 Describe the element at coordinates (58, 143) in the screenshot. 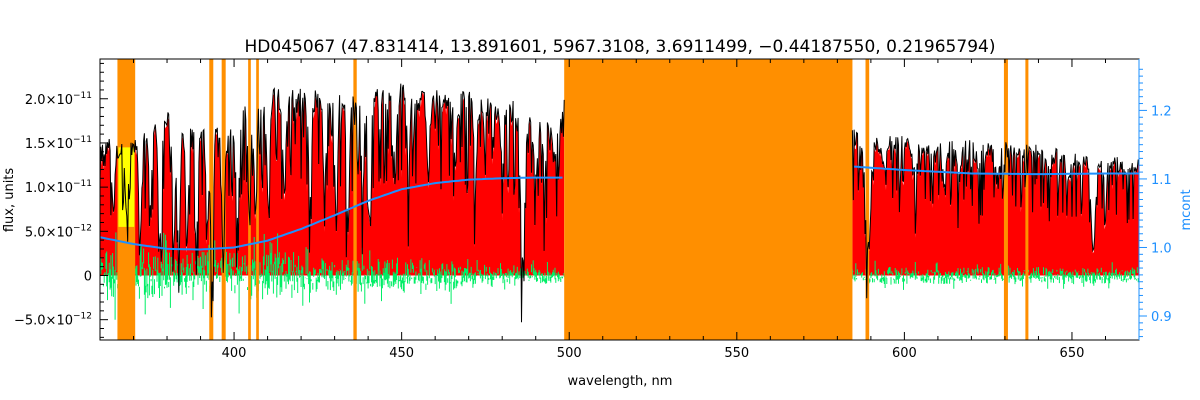

I see `y-tick-label: 1.5×10⁻¹¹` at that location.